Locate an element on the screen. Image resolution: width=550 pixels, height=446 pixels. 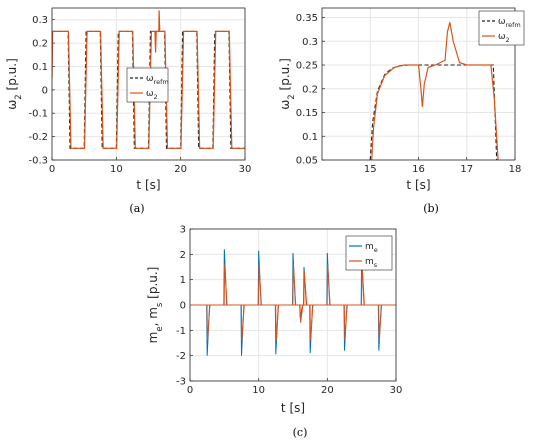
y-tick-label: 0.35 is located at coordinates (307, 18).